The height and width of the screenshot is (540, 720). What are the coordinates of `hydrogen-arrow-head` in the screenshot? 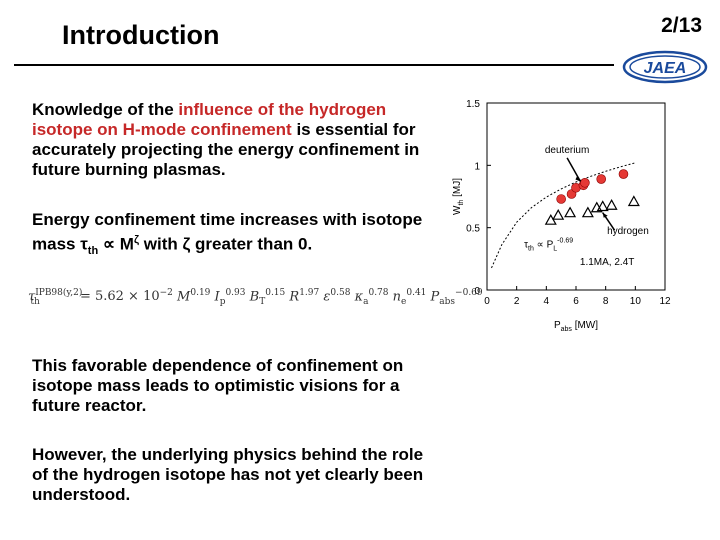 It's located at (605, 215).